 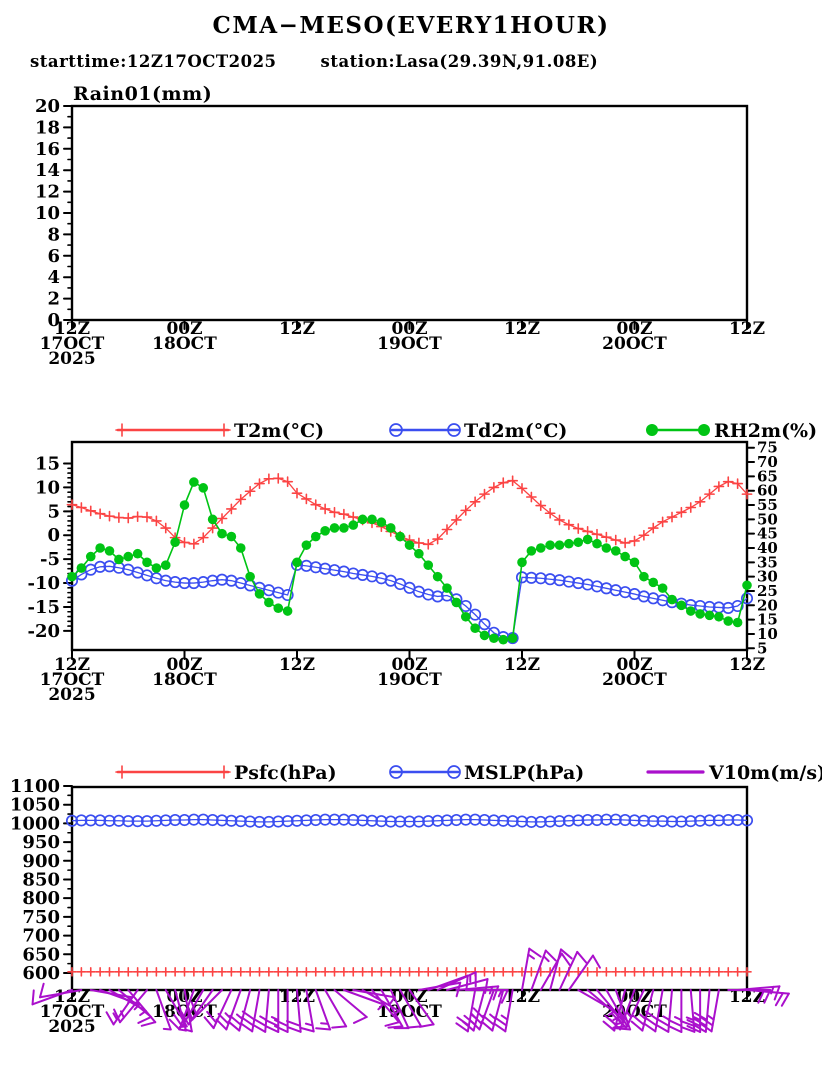 What do you see at coordinates (41, 842) in the screenshot?
I see `svg-text: 950` at bounding box center [41, 842].